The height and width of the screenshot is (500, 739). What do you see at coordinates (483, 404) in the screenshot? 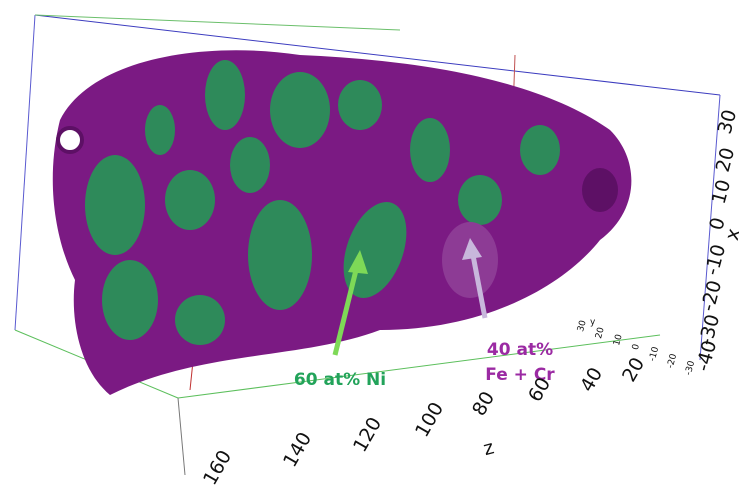
I see `tick-label: 80` at bounding box center [483, 404].